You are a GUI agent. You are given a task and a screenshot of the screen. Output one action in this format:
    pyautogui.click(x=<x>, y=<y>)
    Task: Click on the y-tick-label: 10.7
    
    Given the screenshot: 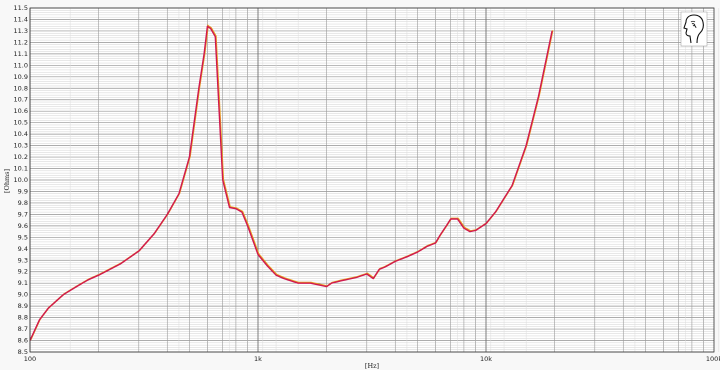 What is the action you would take?
    pyautogui.click(x=21, y=100)
    